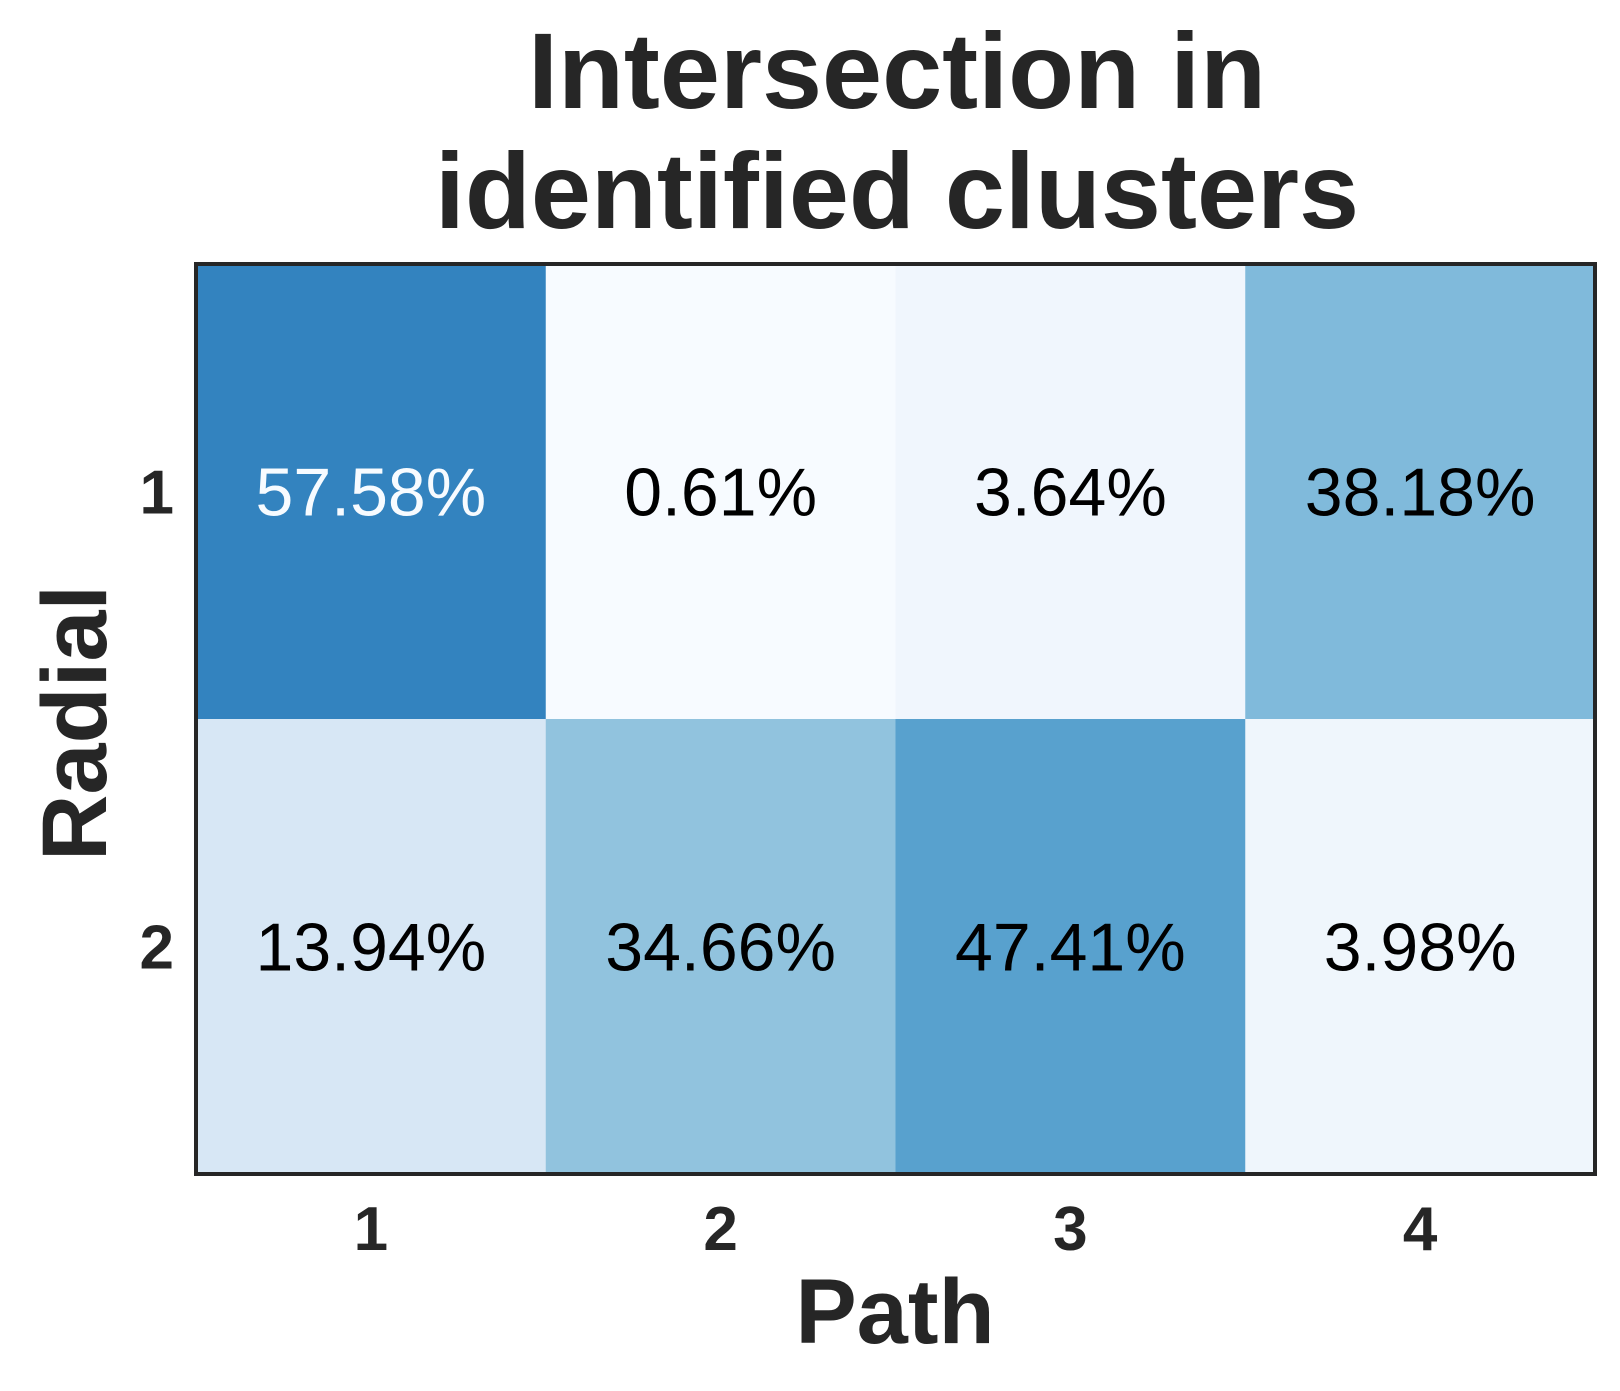 This screenshot has height=1391, width=1620. What do you see at coordinates (157, 493) in the screenshot?
I see `y-tick-label: 1` at bounding box center [157, 493].